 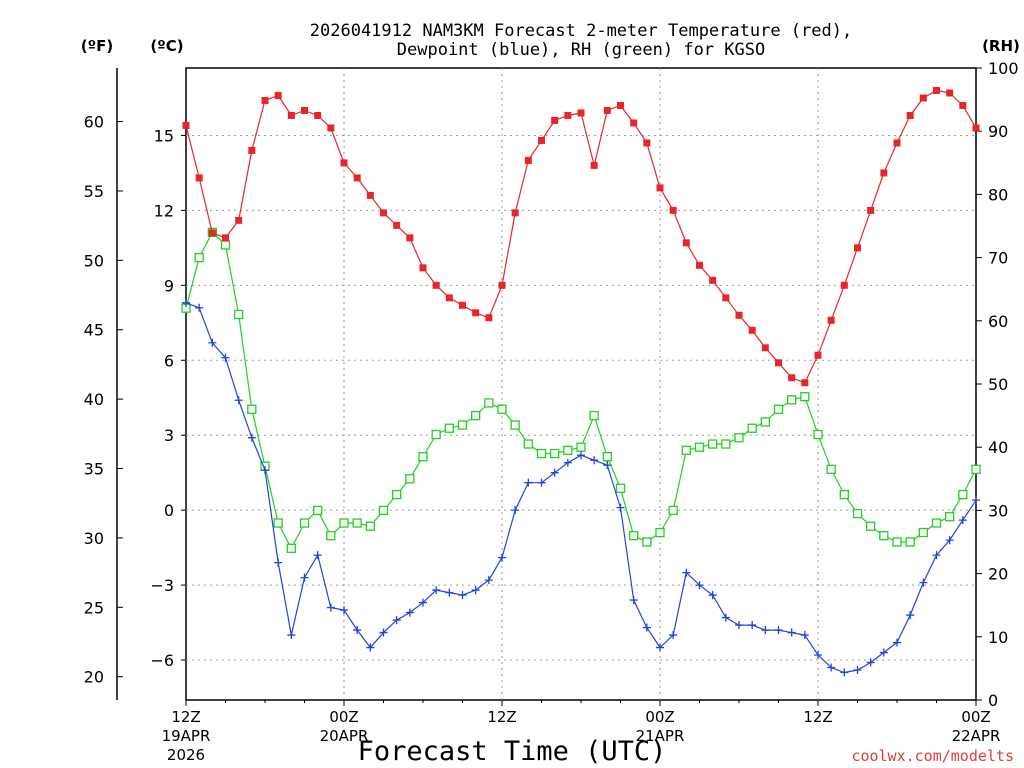 What do you see at coordinates (998, 637) in the screenshot?
I see `rh-tick-label: 10` at bounding box center [998, 637].